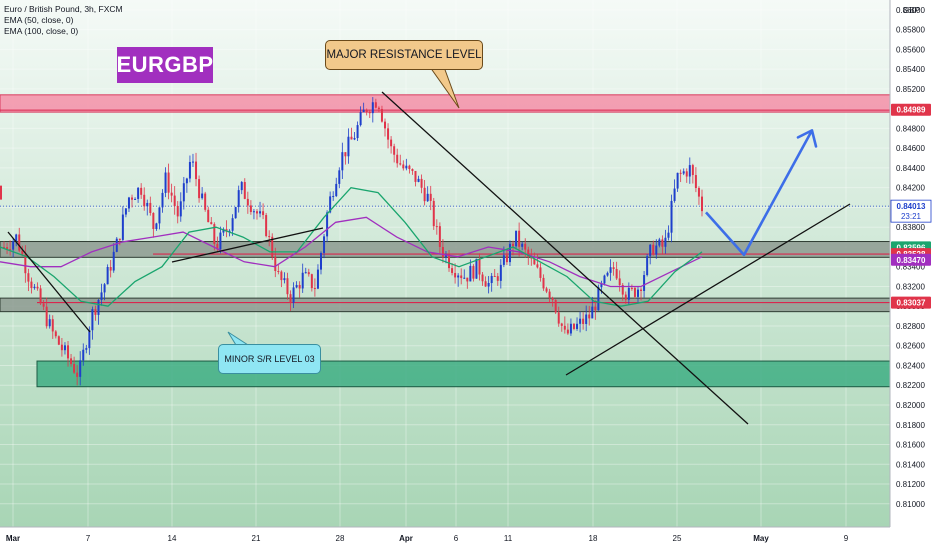 This screenshot has width=932, height=550. What do you see at coordinates (910, 188) in the screenshot?
I see `y-tick-label: 0.84200` at bounding box center [910, 188].